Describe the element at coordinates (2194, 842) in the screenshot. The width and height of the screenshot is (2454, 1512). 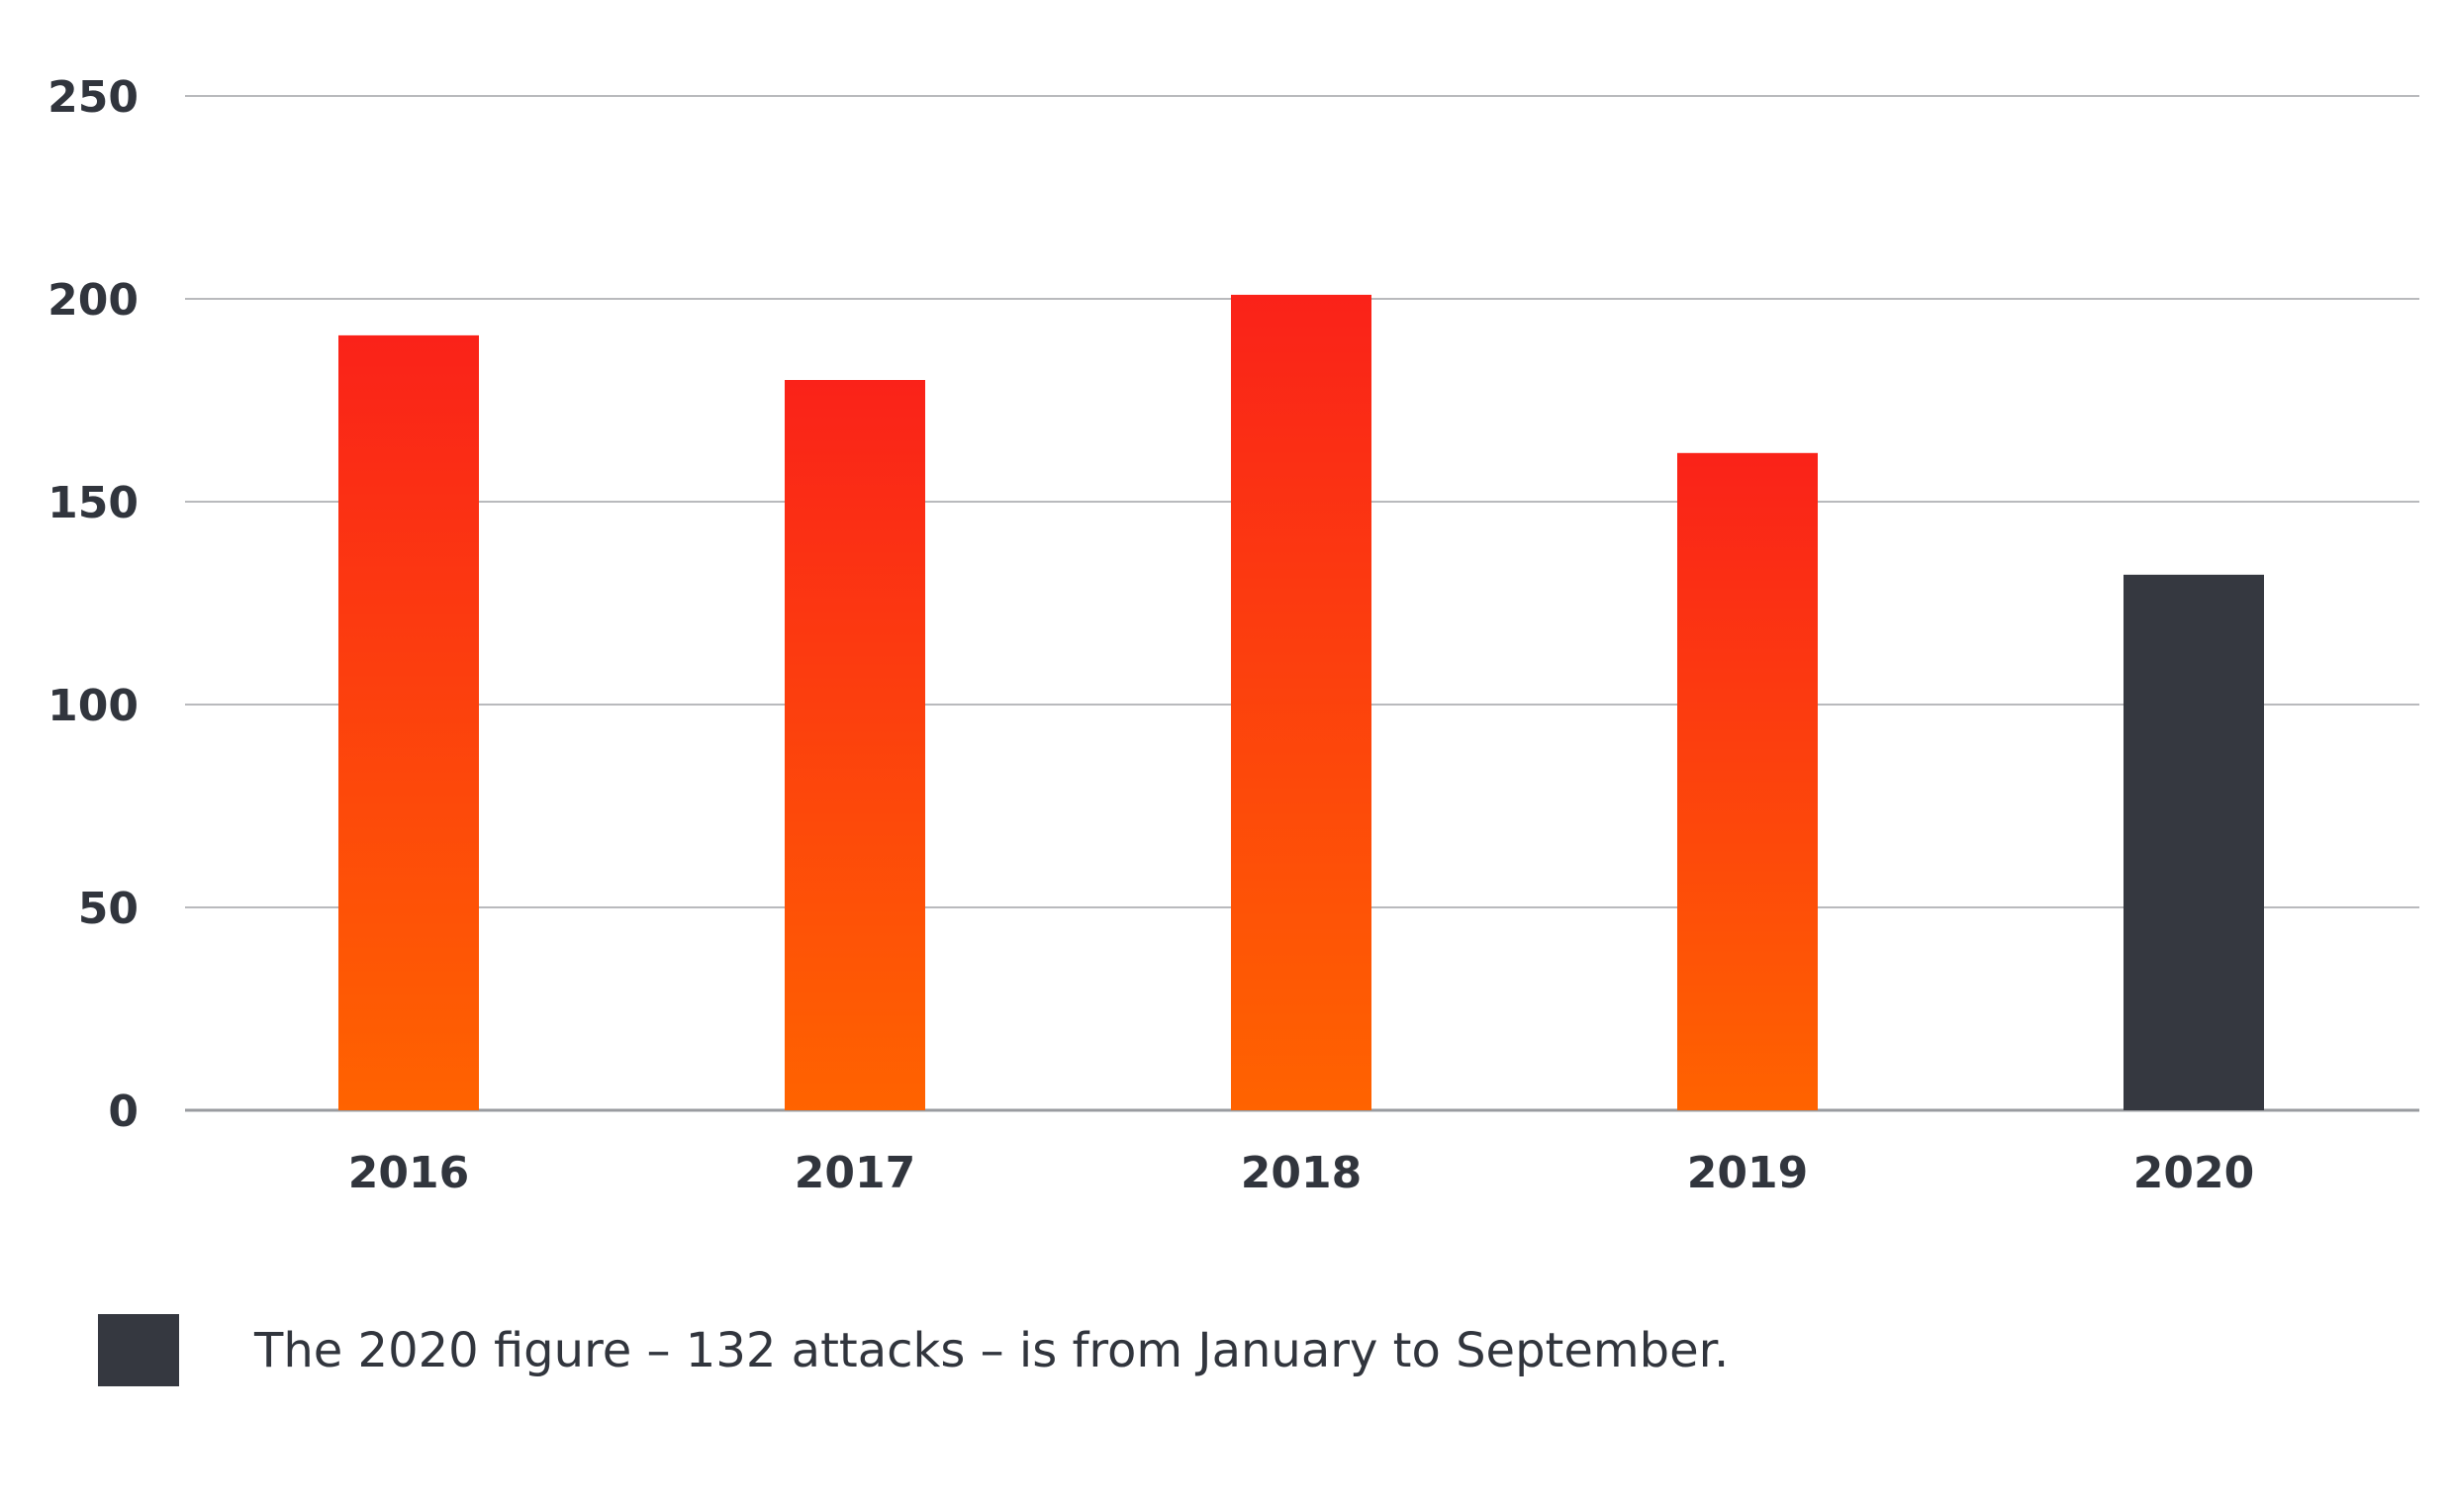
I see `bar-2020` at that location.